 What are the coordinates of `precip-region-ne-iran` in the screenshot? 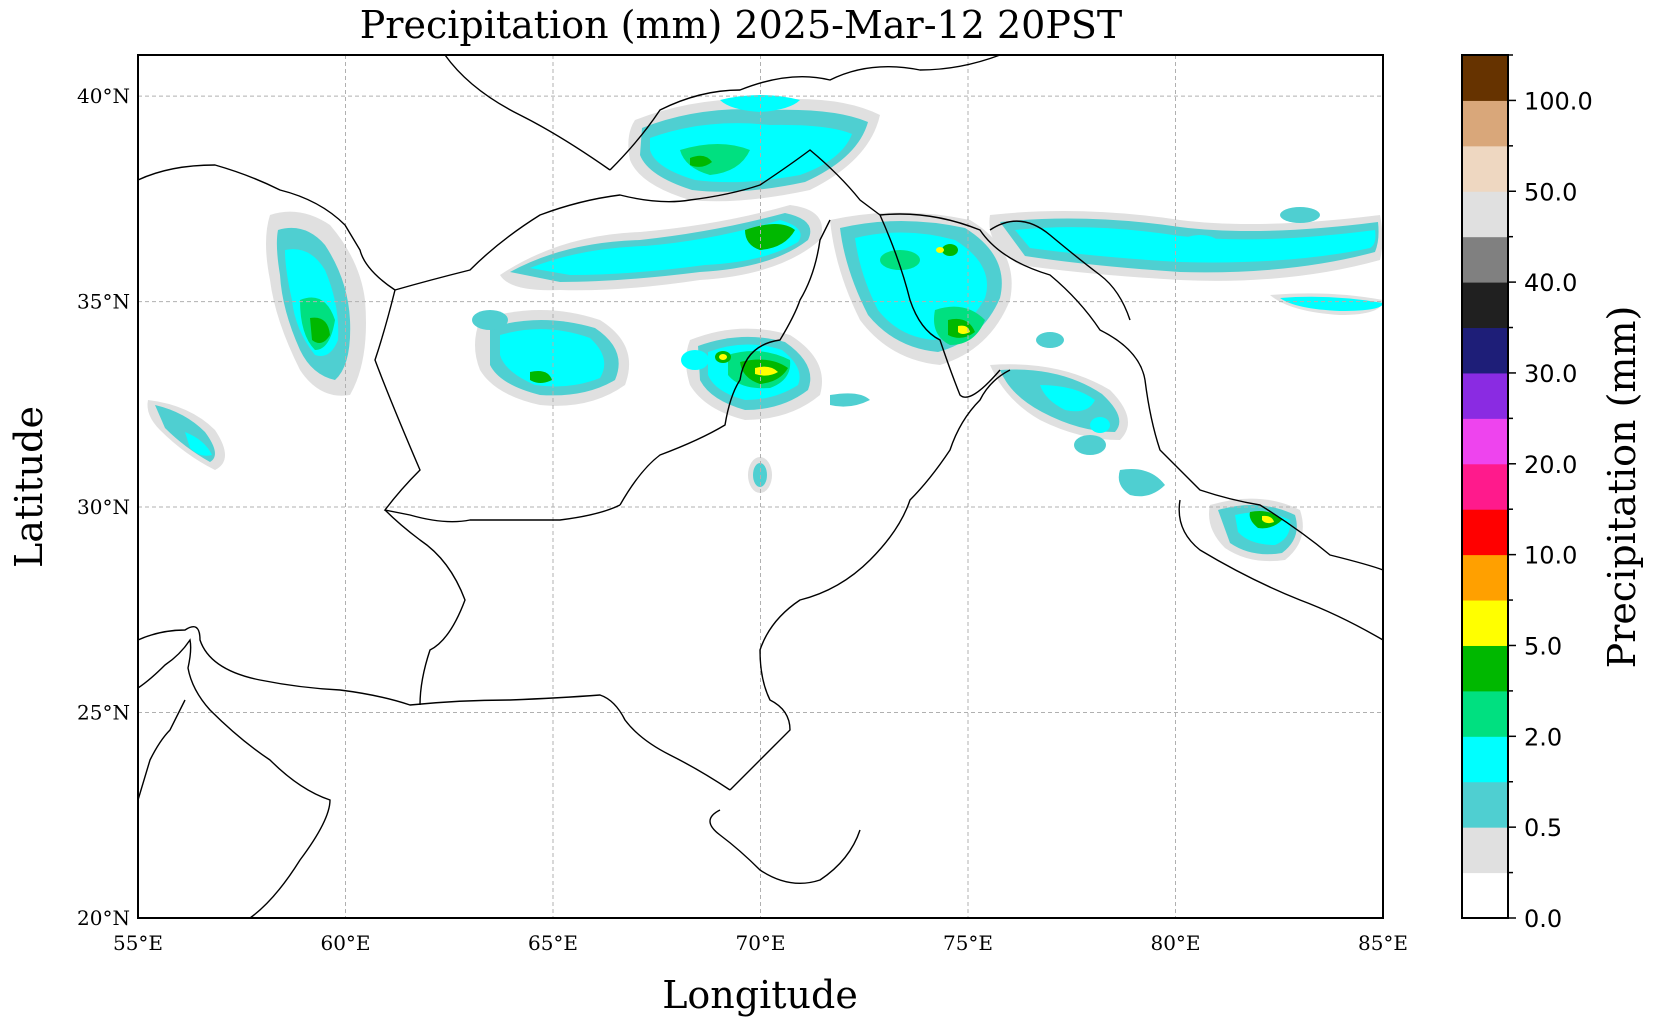 It's located at (316, 303).